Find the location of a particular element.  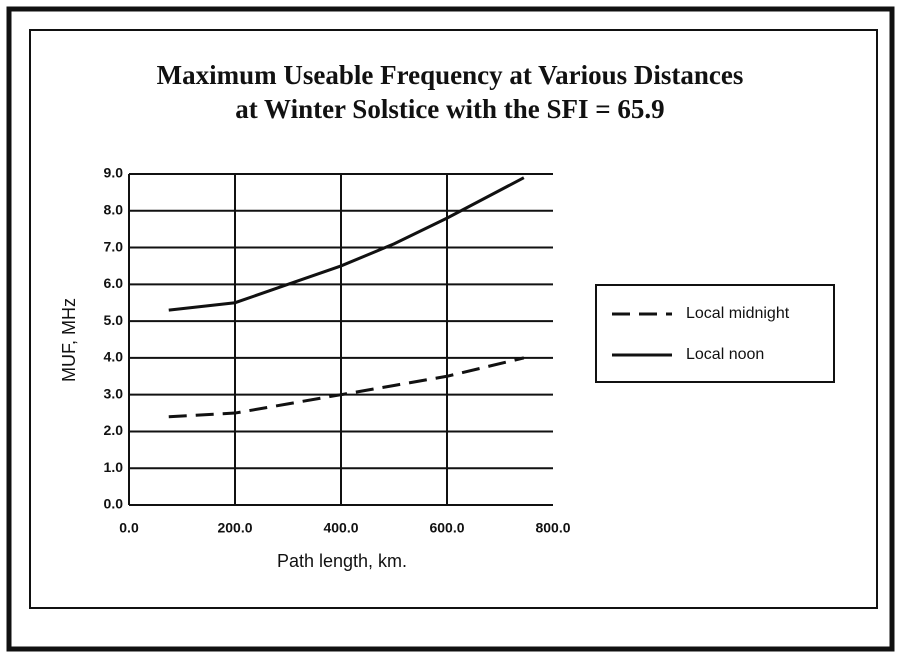

x-tick-label: 600.0 is located at coordinates (446, 528).